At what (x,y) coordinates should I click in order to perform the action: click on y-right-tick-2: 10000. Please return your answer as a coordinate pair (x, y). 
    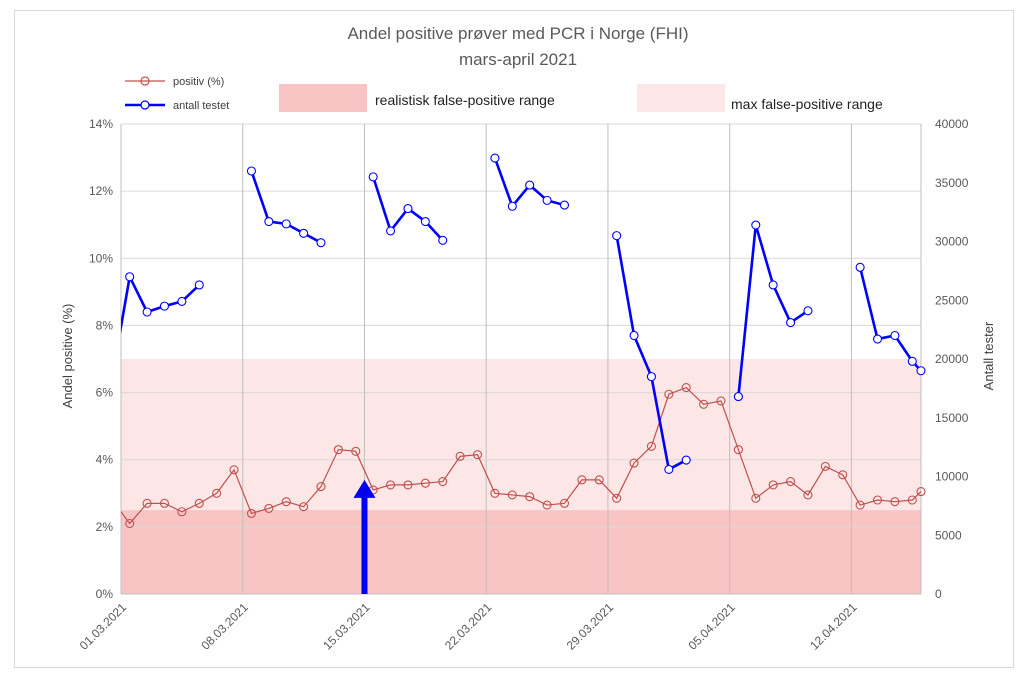
    Looking at the image, I should click on (952, 477).